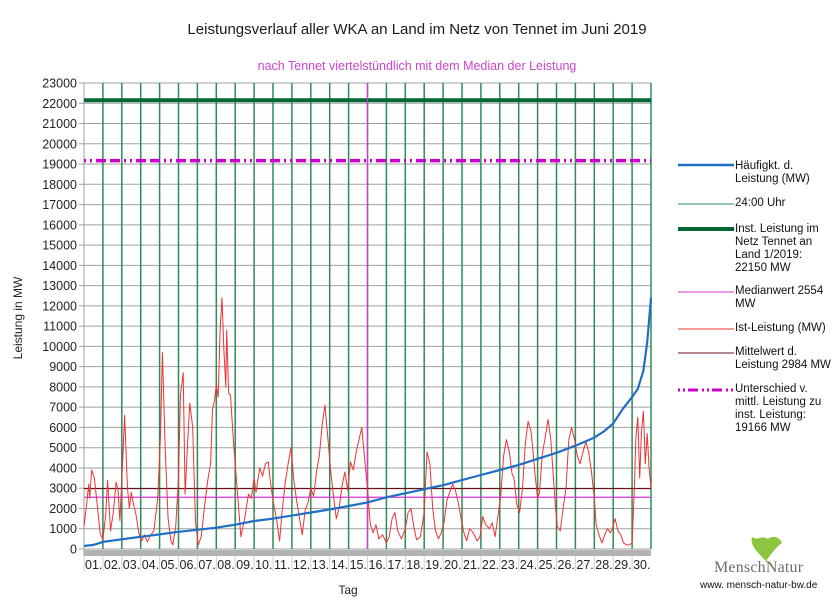  I want to click on x-tick-label: 14., so click(339, 565).